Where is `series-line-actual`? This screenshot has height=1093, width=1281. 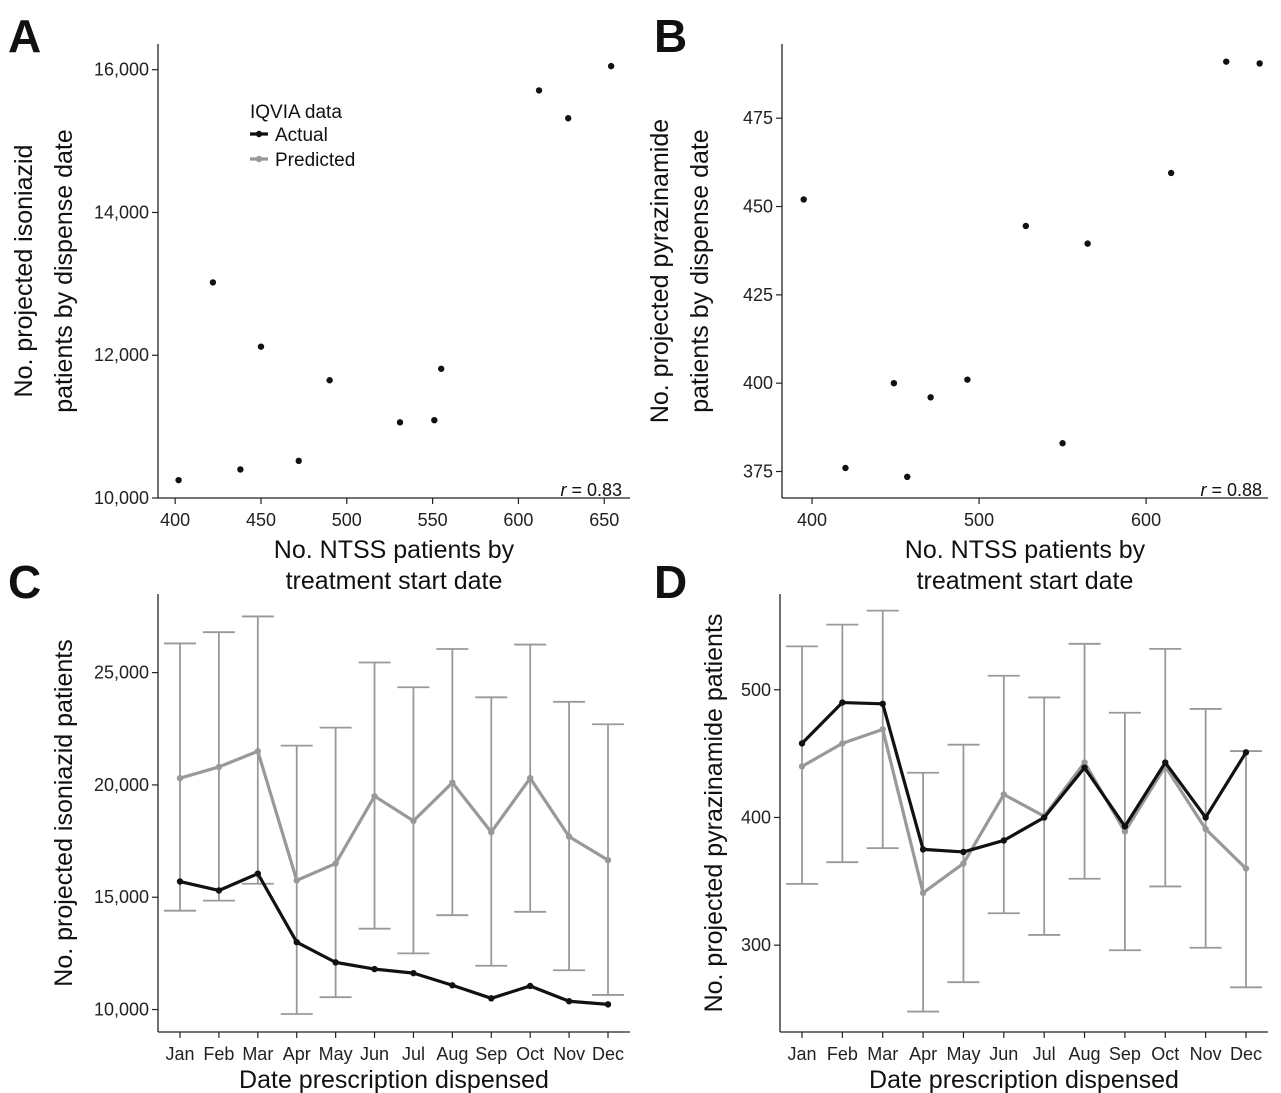 series-line-actual is located at coordinates (1024, 777).